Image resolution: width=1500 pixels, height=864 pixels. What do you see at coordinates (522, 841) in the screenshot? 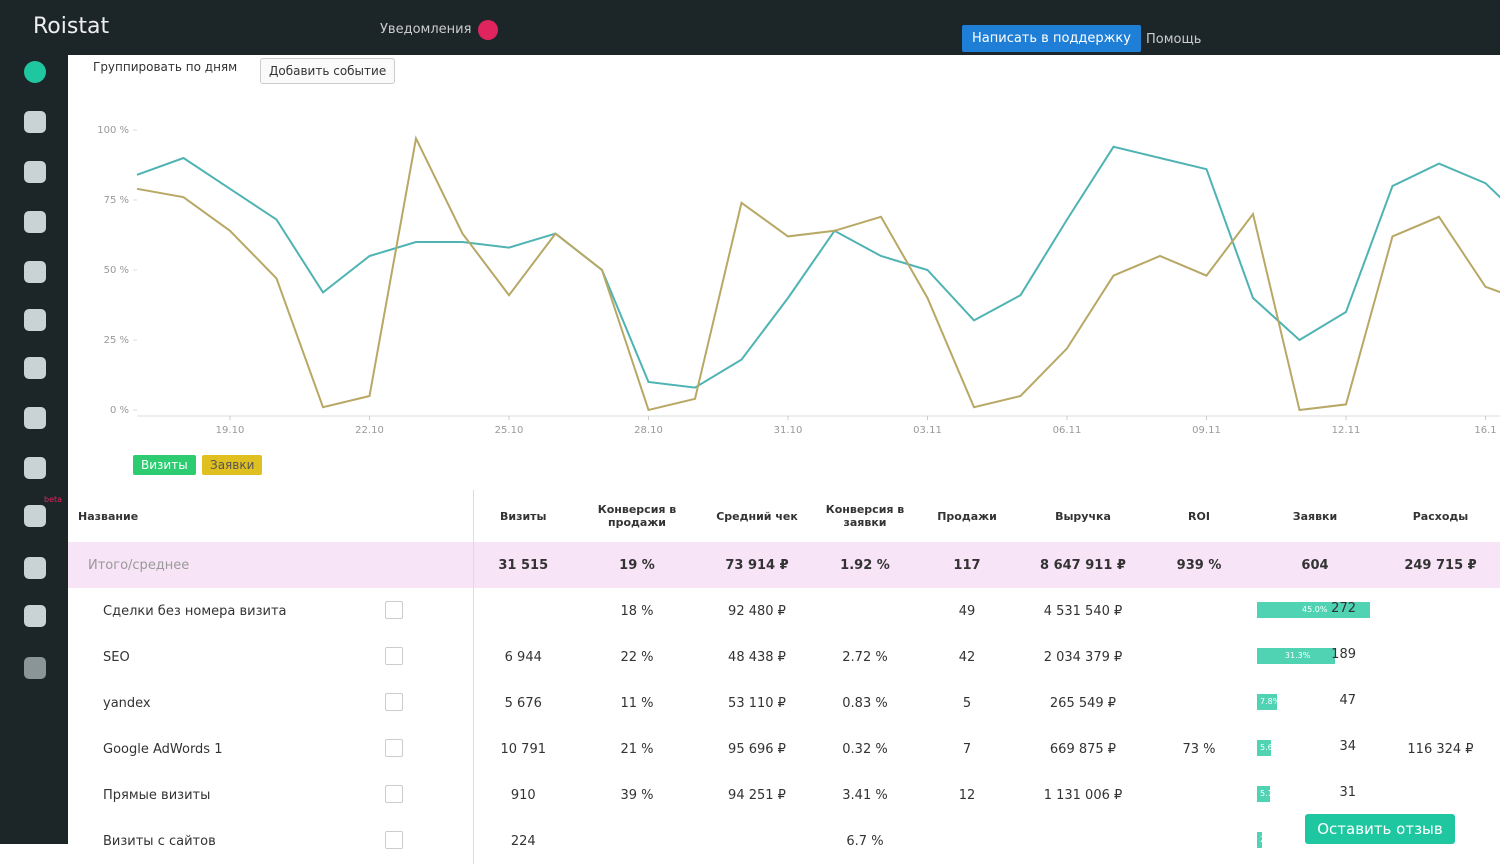
I see `table-cell: 224` at bounding box center [522, 841].